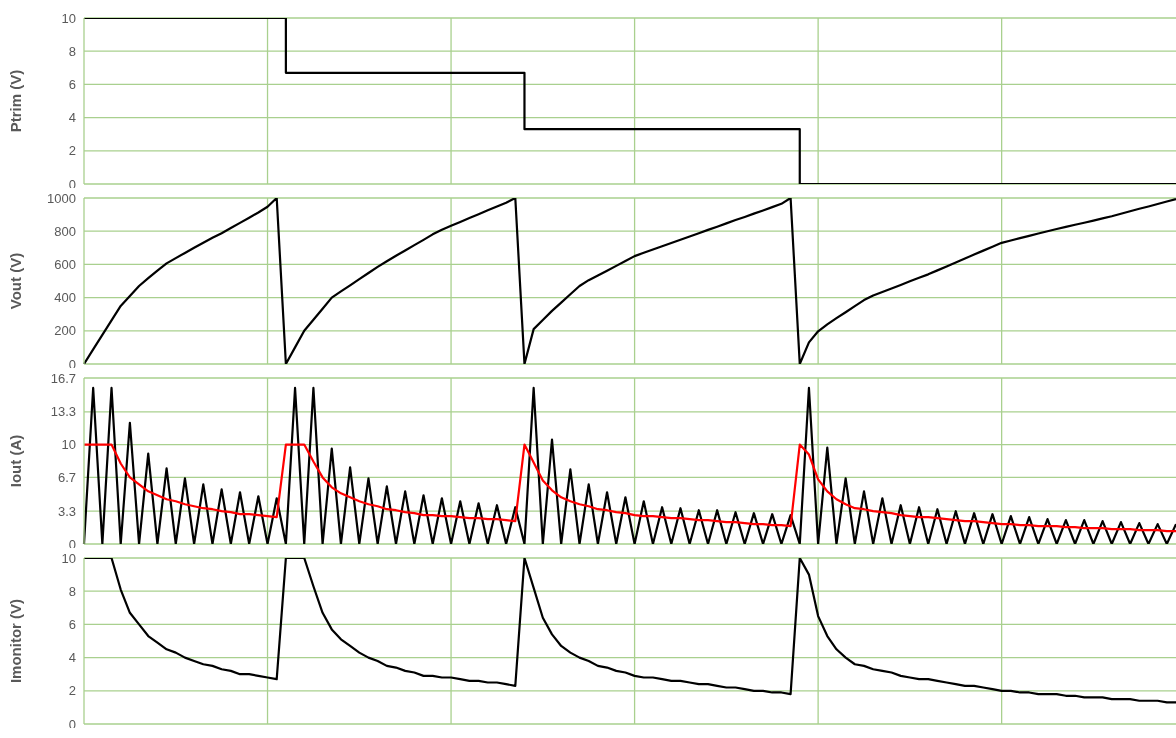  What do you see at coordinates (65, 298) in the screenshot?
I see `y-tick-label: 400` at bounding box center [65, 298].